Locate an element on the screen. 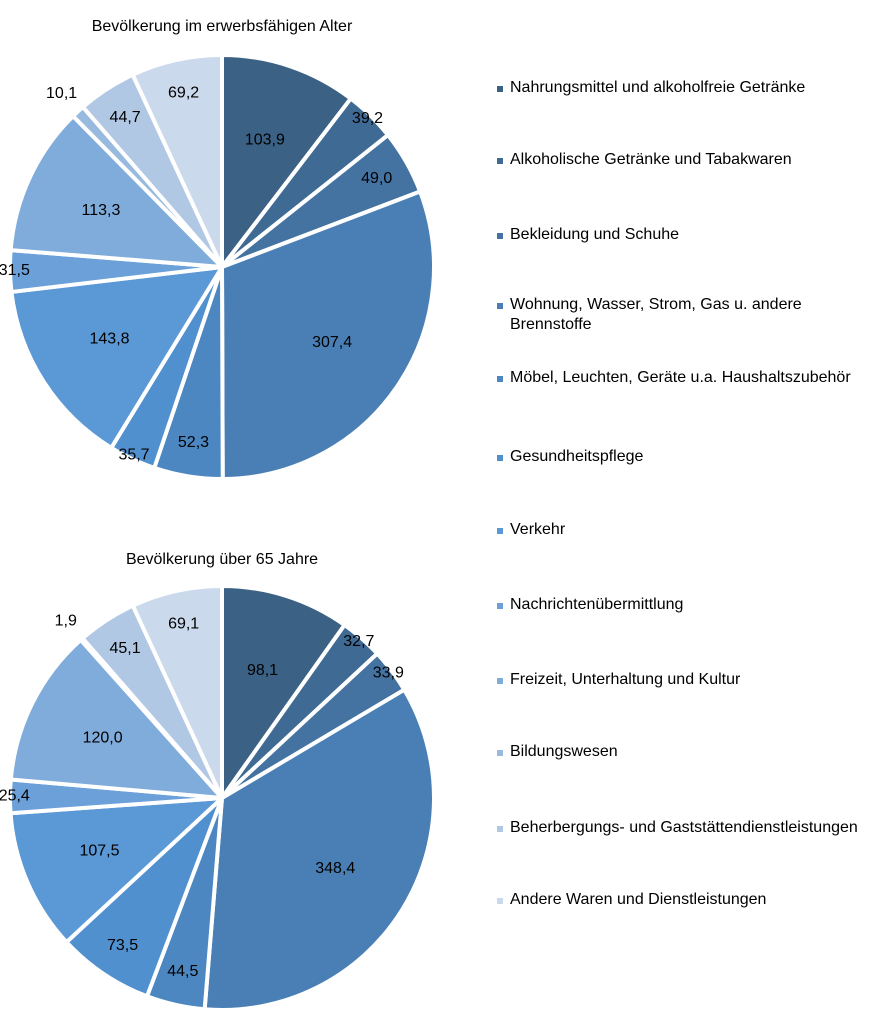  legend-item: Freizeit, Unterhaltung und Kultur is located at coordinates (682, 680).